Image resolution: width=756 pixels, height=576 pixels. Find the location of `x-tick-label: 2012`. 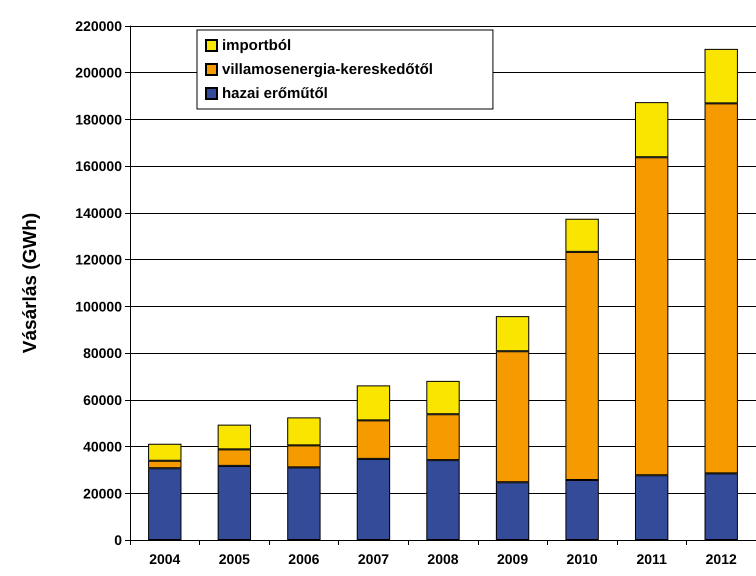

x-tick-label: 2012 is located at coordinates (722, 559).